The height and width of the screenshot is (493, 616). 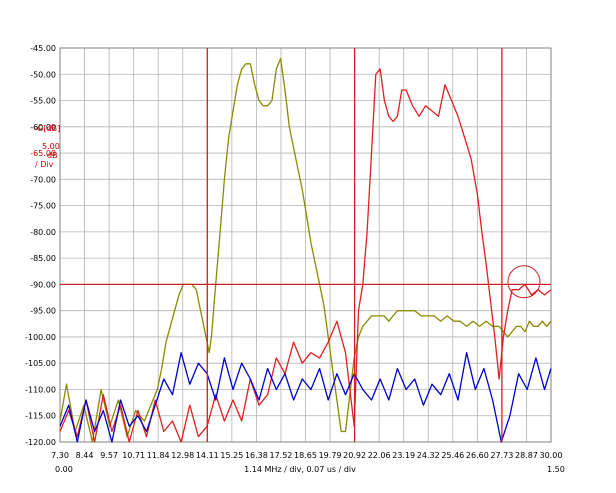 What do you see at coordinates (43, 101) in the screenshot?
I see `y-tick-label: -55.00` at bounding box center [43, 101].